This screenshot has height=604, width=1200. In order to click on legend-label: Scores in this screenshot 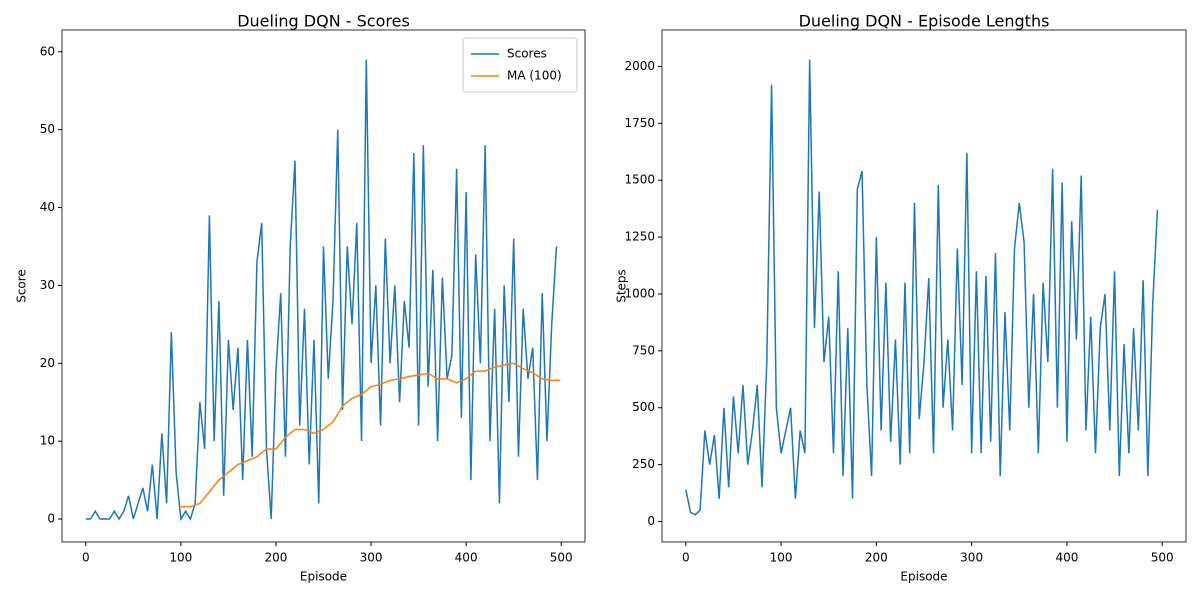, I will do `click(527, 54)`.